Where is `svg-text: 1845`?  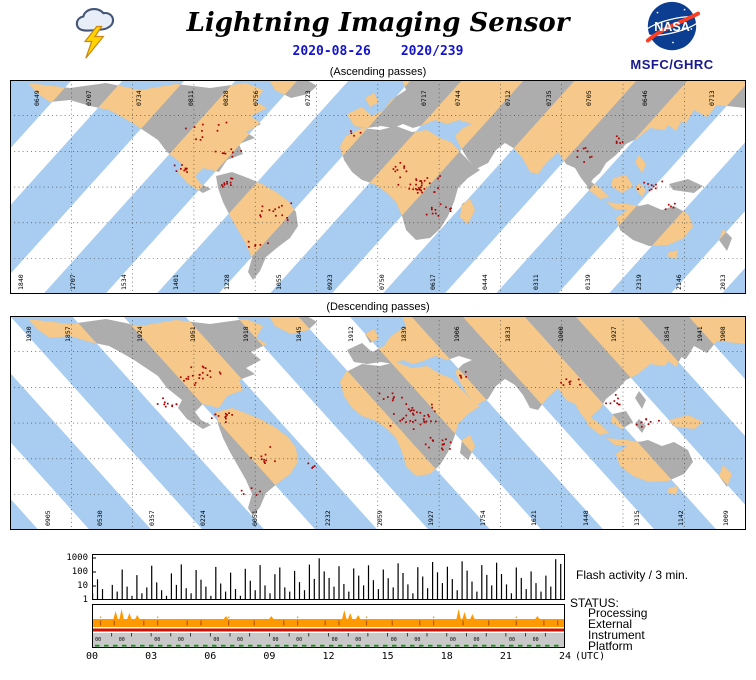 svg-text: 1845 is located at coordinates (299, 334).